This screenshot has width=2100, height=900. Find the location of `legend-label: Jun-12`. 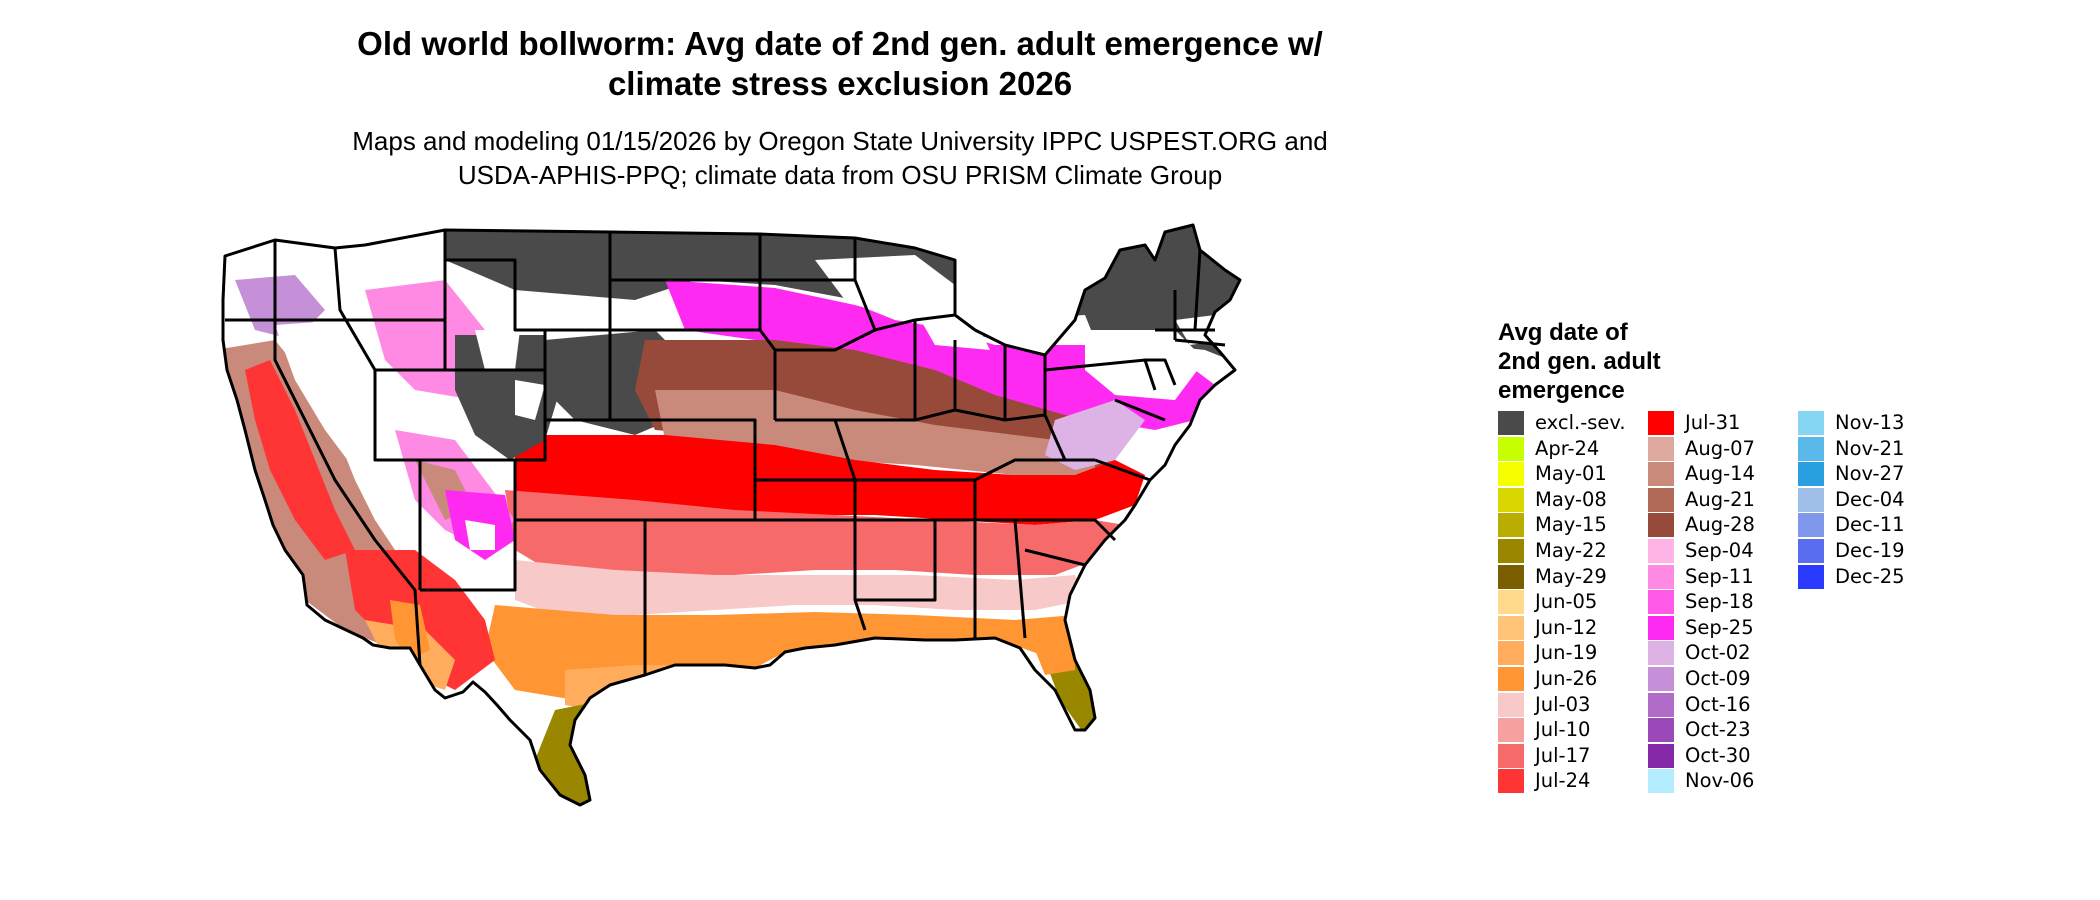

legend-label: Jun-12 is located at coordinates (1566, 627).